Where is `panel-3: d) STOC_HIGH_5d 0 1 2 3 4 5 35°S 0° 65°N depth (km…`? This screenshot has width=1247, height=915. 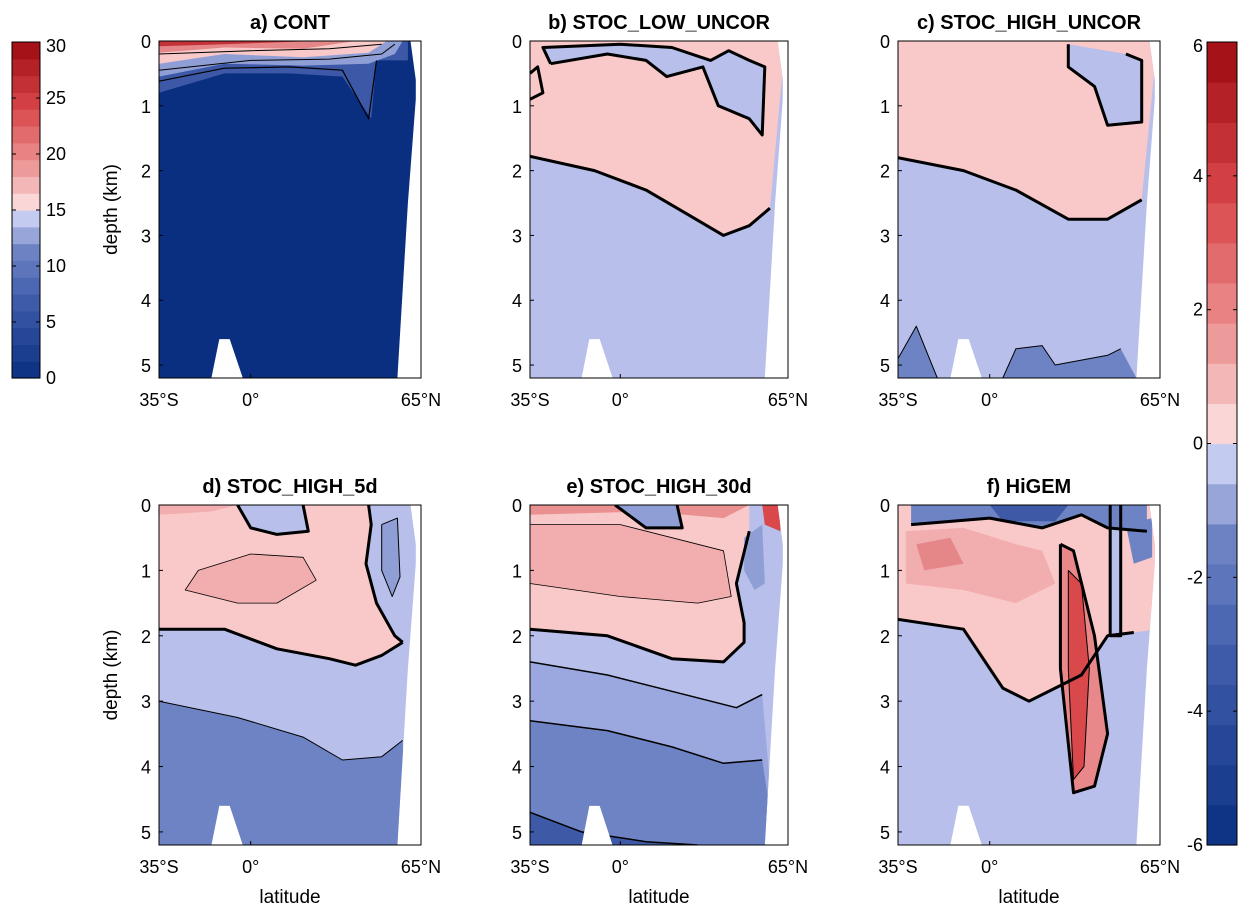 panel-3: d) STOC_HIGH_5d 0 1 2 3 4 5 35°S 0° 65°N depth (km… is located at coordinates (271, 692).